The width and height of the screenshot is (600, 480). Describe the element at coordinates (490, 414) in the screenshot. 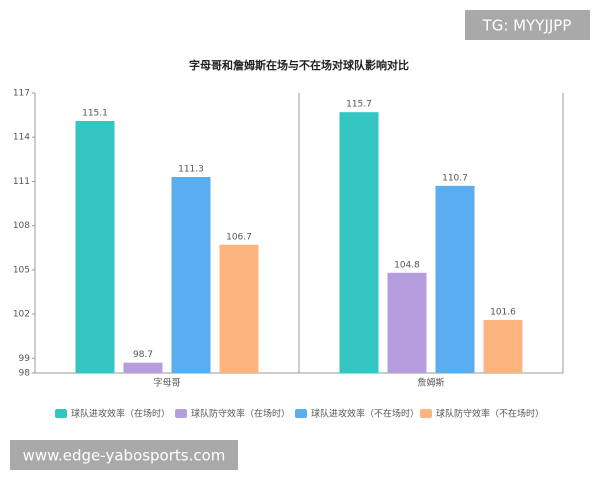

I see `legend-label: 球队防守效率（不在场时）` at that location.